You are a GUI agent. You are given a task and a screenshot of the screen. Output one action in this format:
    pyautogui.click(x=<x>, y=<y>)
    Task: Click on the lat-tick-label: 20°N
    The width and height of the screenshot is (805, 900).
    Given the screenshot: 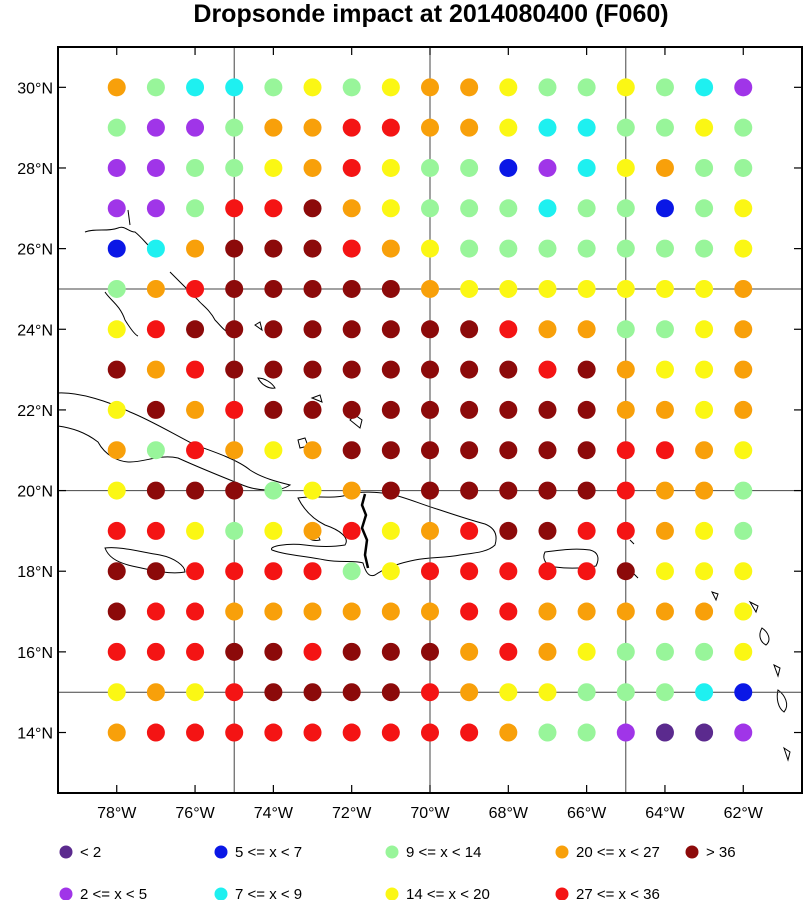 What is the action you would take?
    pyautogui.click(x=35, y=492)
    